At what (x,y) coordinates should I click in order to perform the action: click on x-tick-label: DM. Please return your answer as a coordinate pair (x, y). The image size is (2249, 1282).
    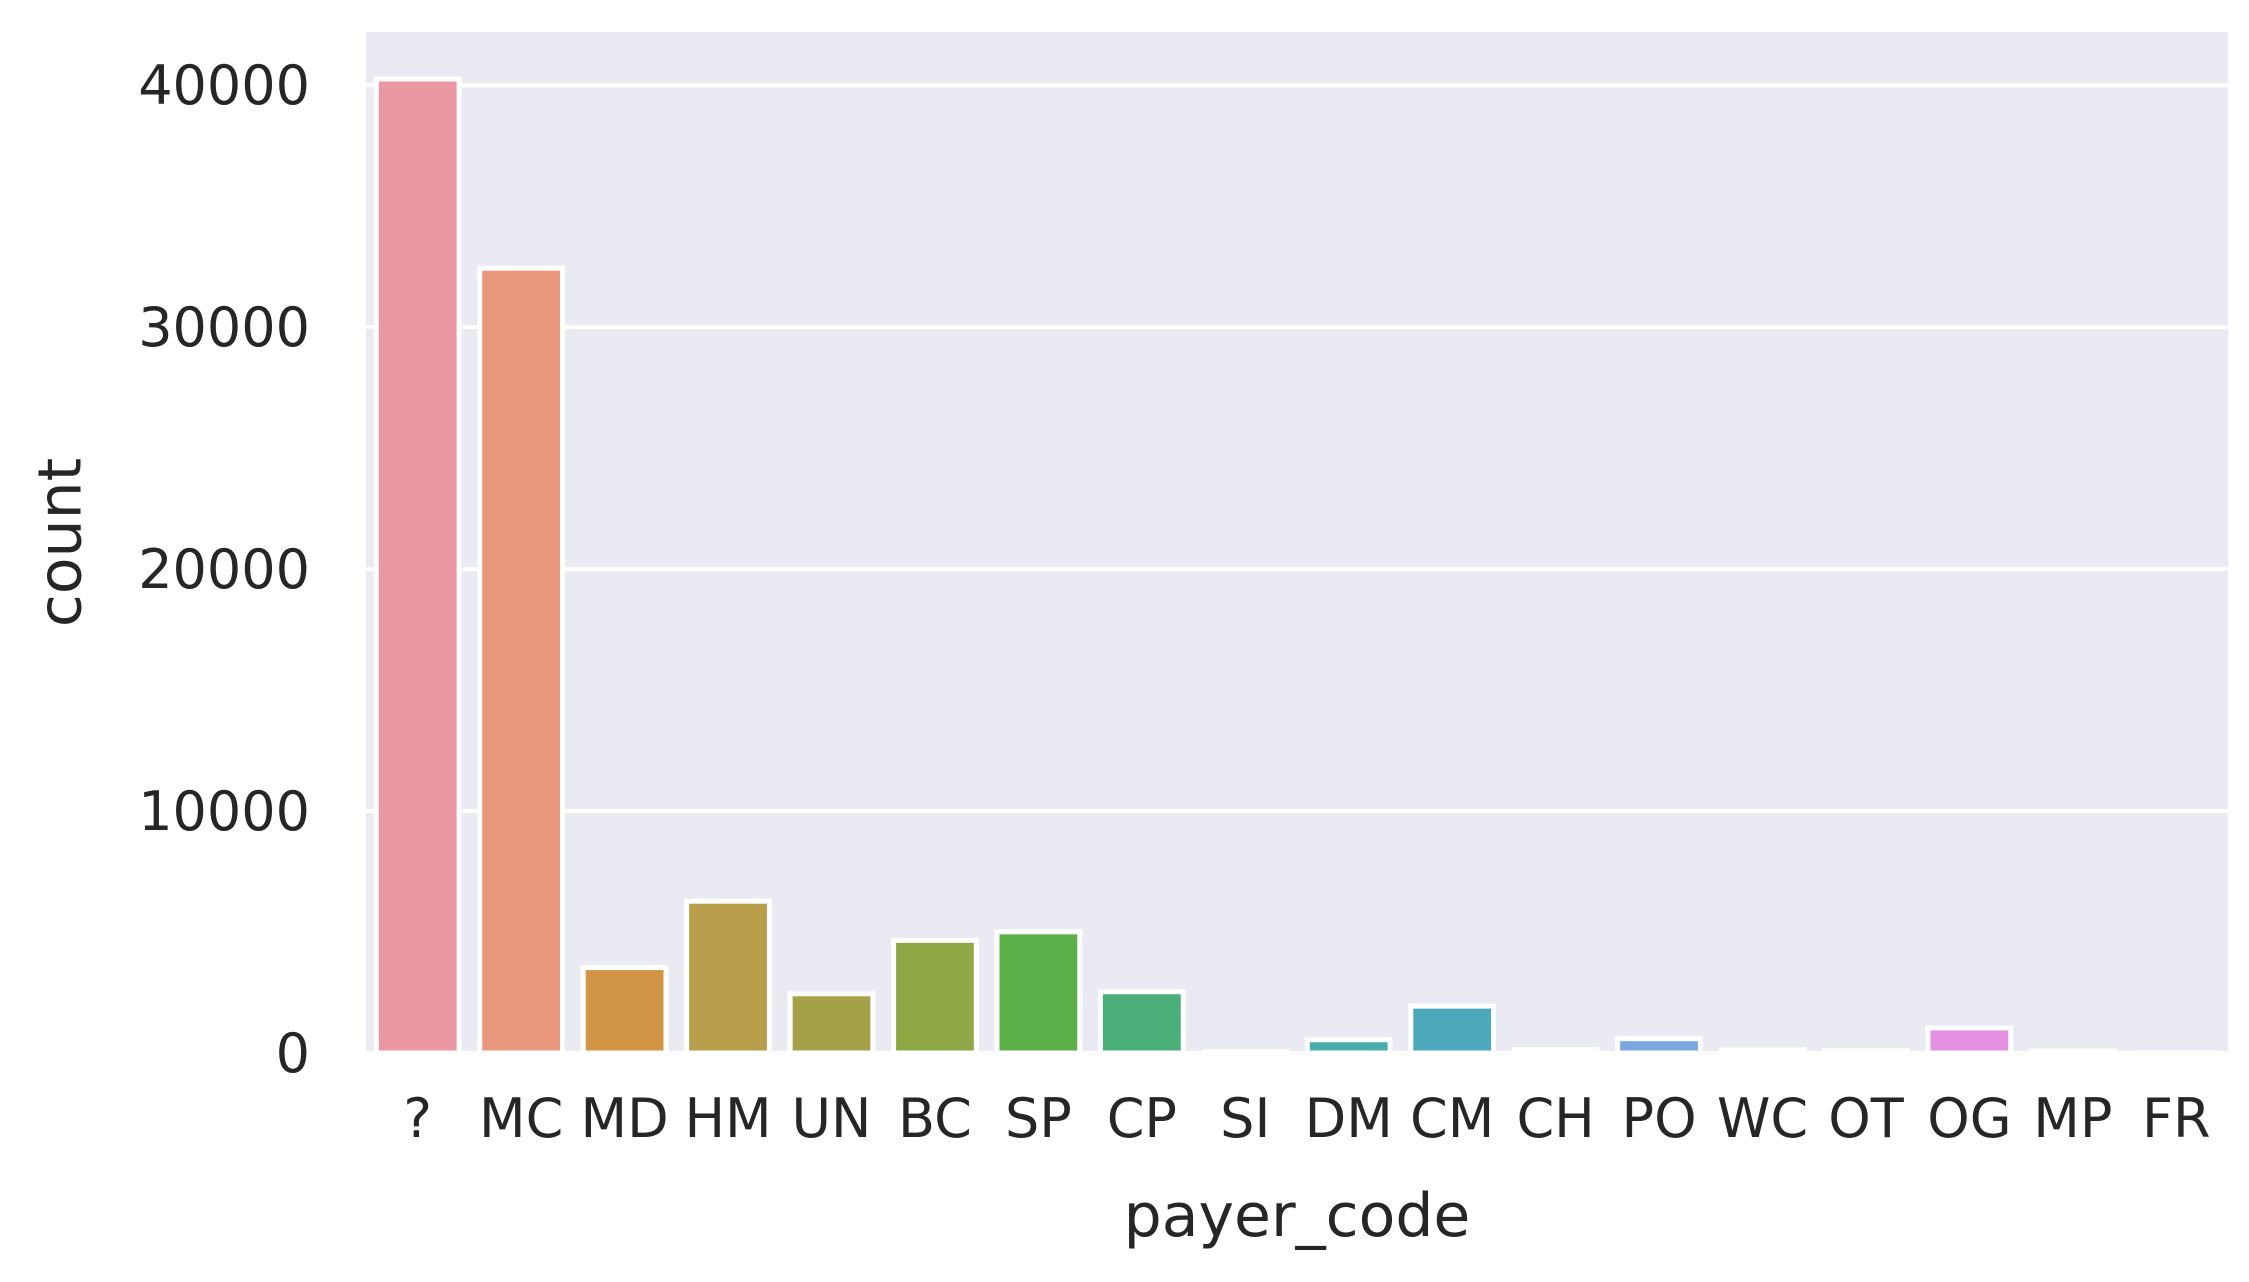
    Looking at the image, I should click on (1349, 1118).